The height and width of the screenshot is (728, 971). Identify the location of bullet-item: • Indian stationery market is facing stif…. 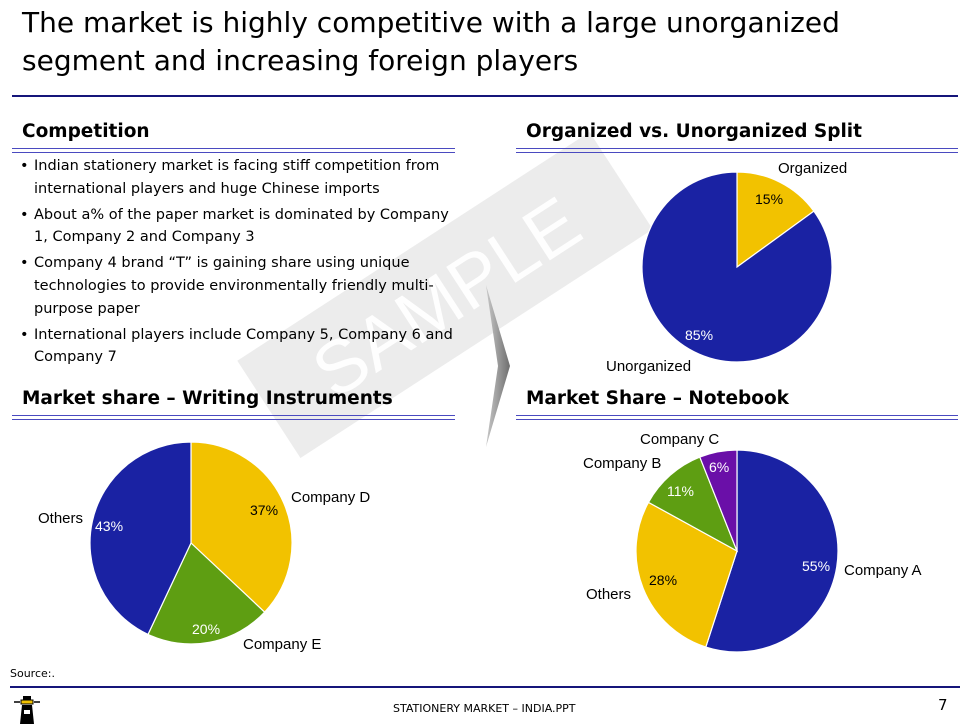
(230, 177).